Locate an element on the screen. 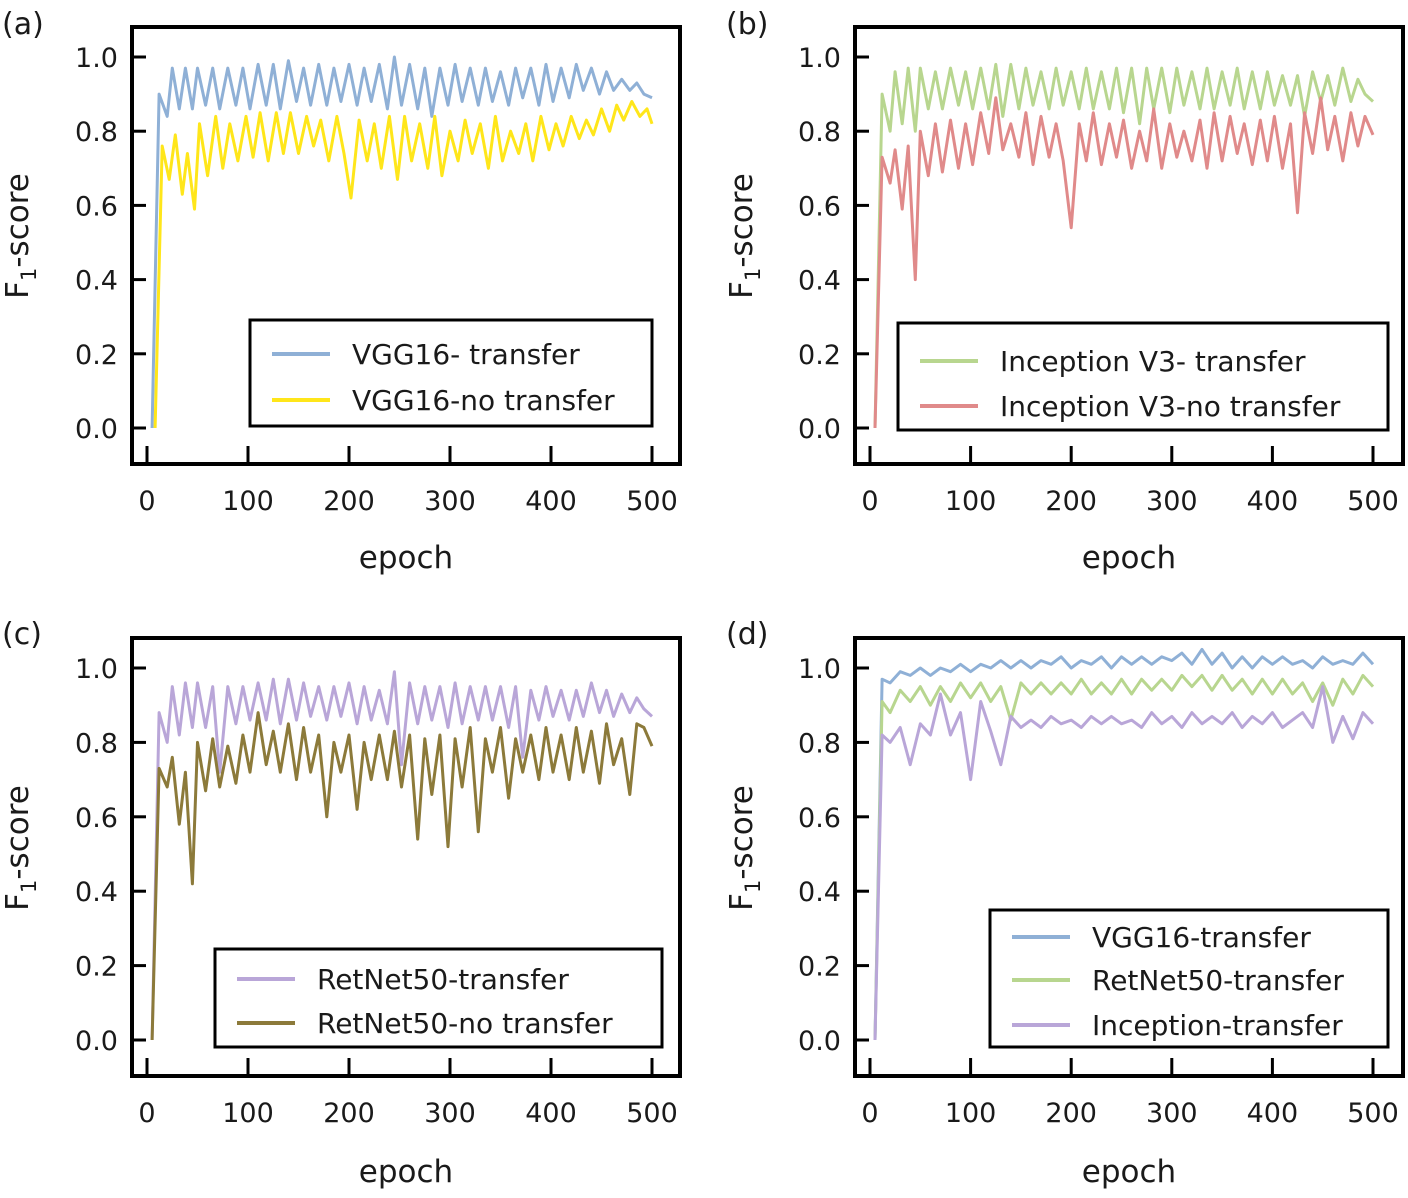 The height and width of the screenshot is (1198, 1408). legend: VGG16- transfer VGG16-no transfer is located at coordinates (451, 373).